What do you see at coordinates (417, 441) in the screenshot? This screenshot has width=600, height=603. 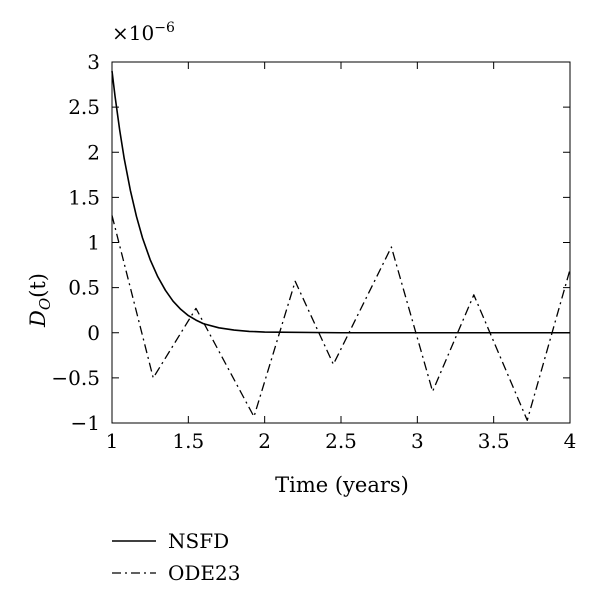 I see `x-tick-label: 3` at bounding box center [417, 441].